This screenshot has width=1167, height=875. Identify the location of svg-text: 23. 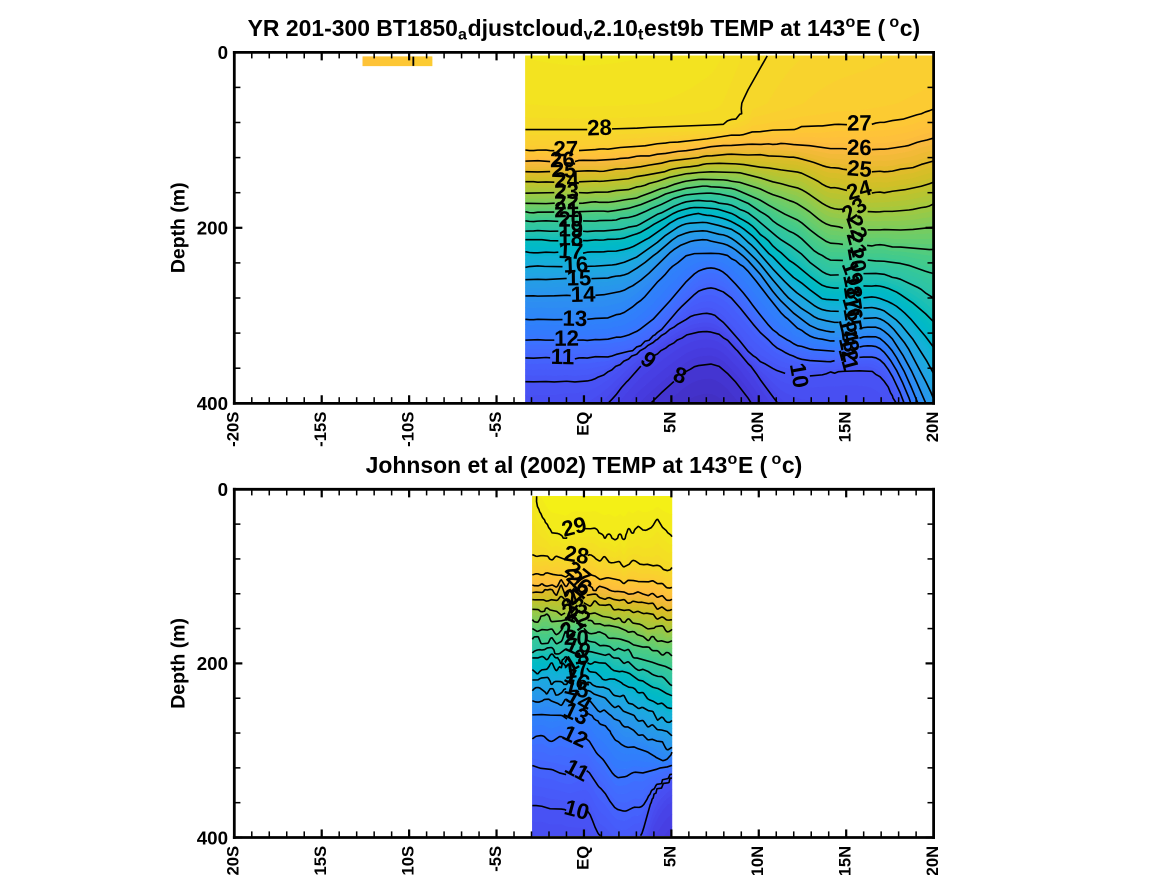
(566, 191).